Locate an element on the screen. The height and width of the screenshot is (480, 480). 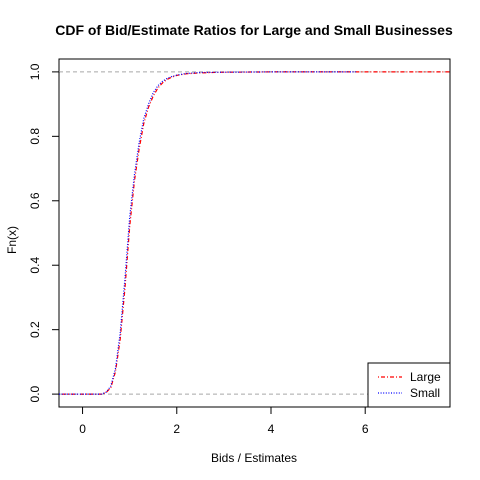
x-tick-label: 4 is located at coordinates (271, 429).